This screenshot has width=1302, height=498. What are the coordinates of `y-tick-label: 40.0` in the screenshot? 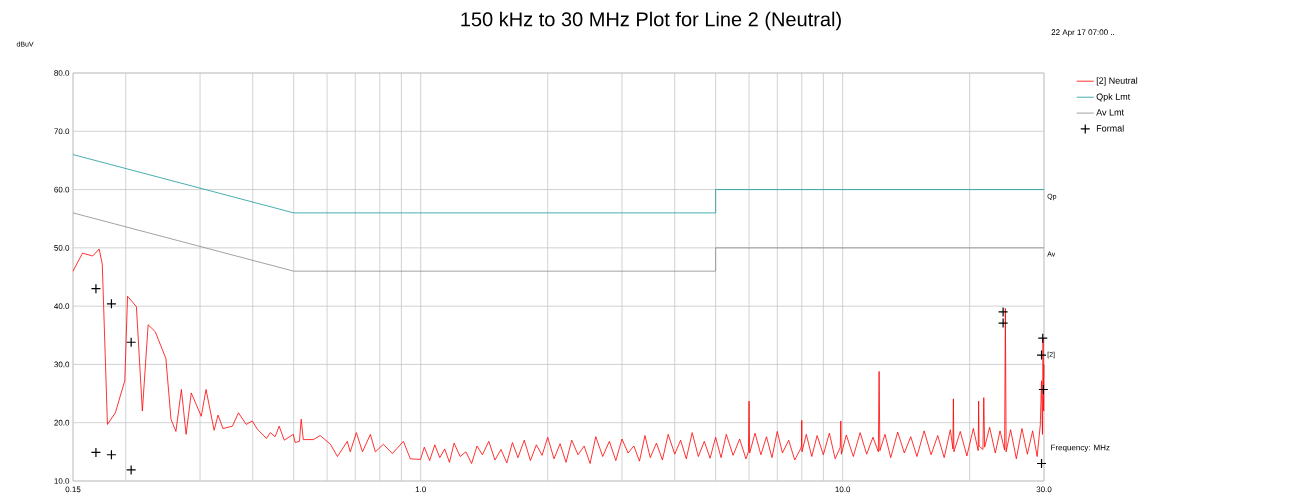 It's located at (62, 306).